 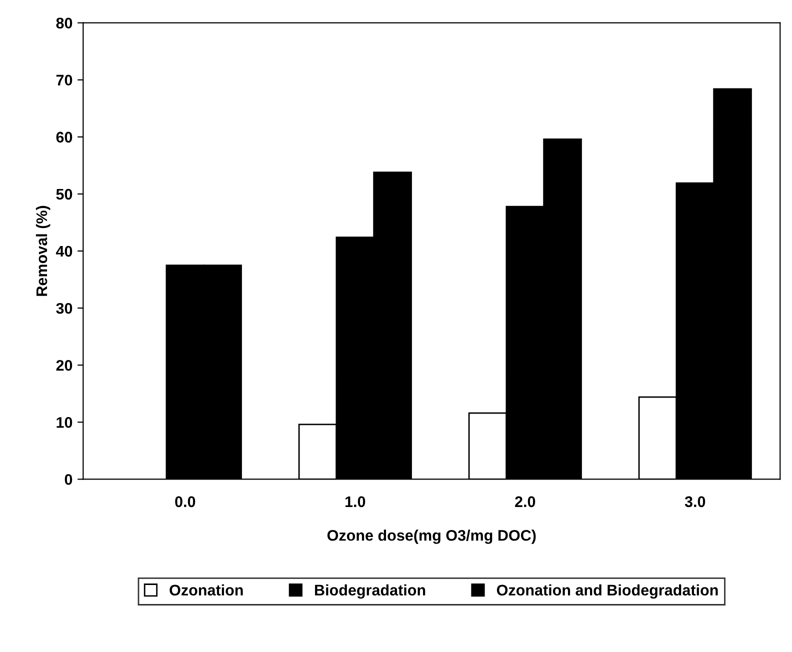 I want to click on y-tick-label: 40, so click(x=64, y=251).